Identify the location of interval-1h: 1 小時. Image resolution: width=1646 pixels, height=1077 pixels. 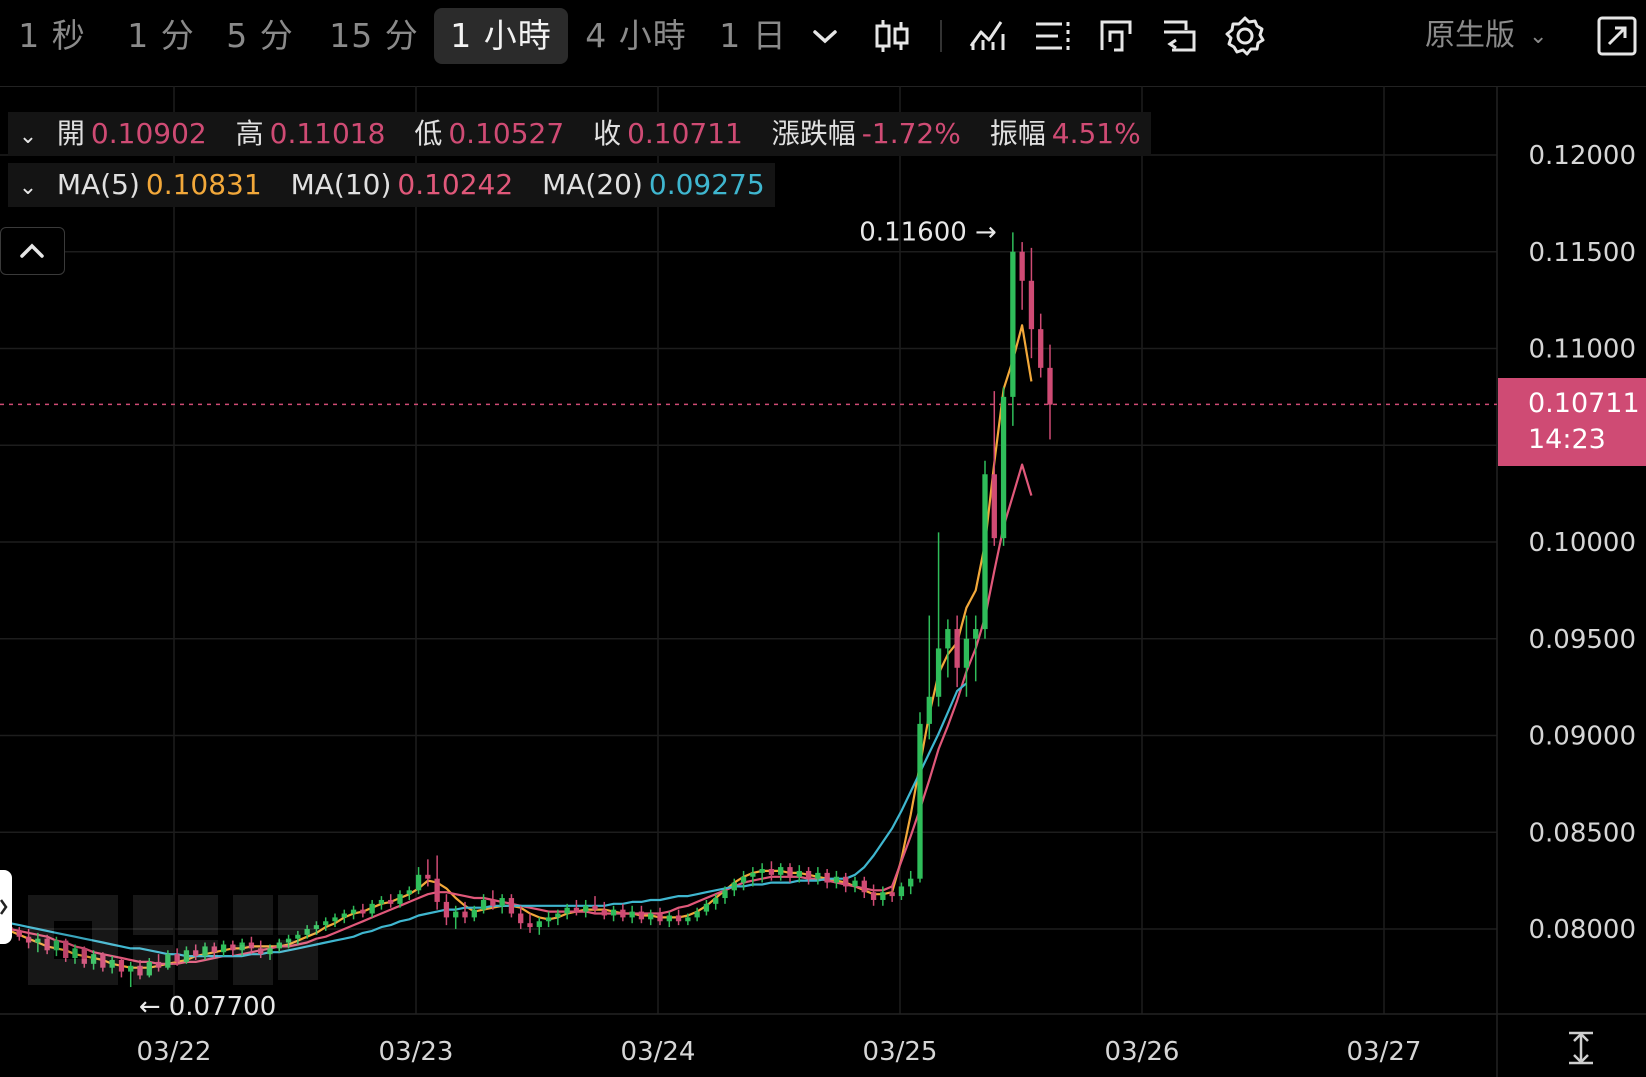
(501, 36).